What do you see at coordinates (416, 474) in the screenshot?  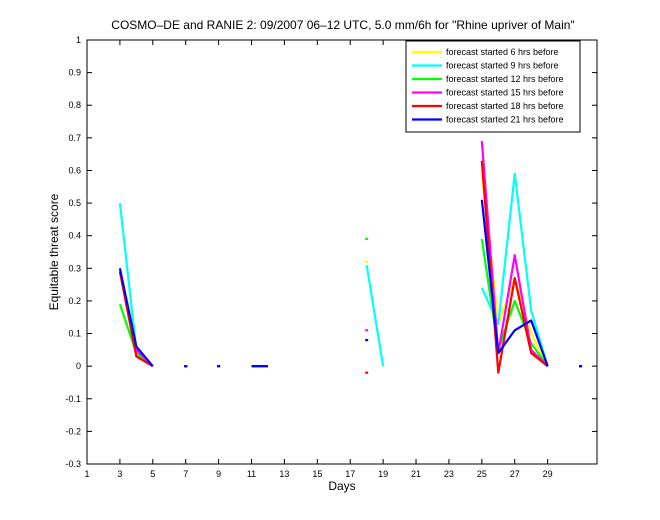 I see `x-tick-label: 21` at bounding box center [416, 474].